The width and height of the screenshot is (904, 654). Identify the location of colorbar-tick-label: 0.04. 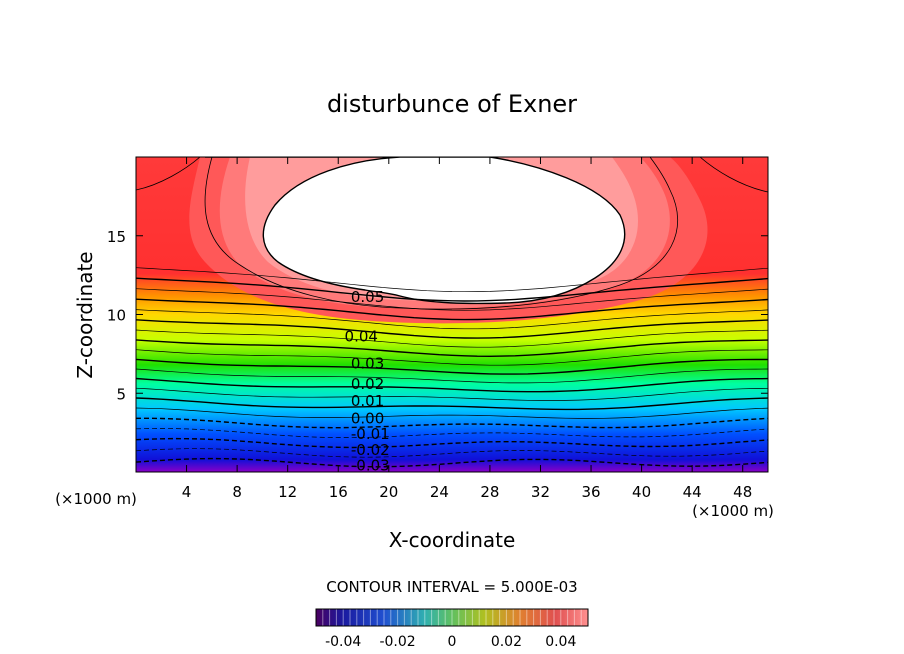
(560, 642).